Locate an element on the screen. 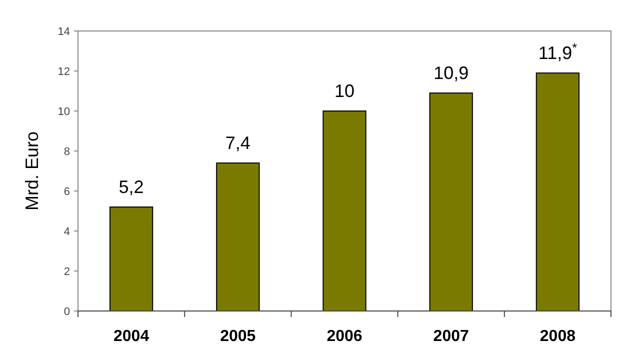 The height and width of the screenshot is (350, 620). x-tick-label: 2008 is located at coordinates (558, 336).